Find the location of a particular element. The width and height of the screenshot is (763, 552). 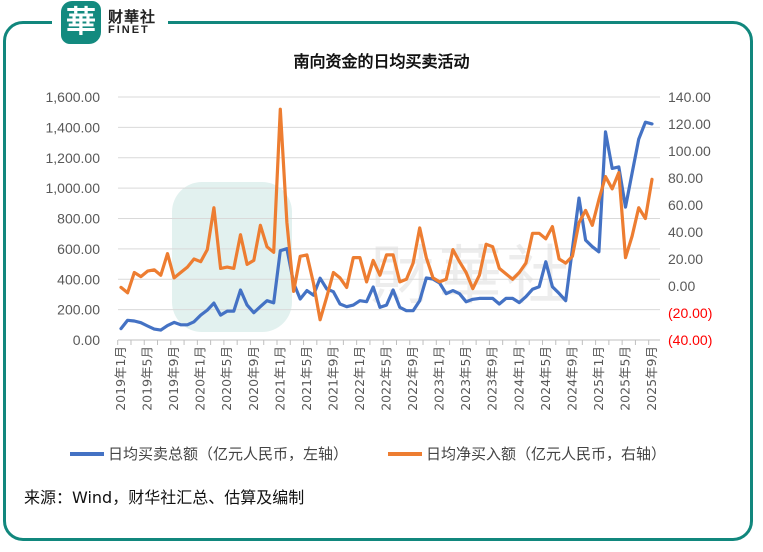

legend-swatch-orange is located at coordinates (405, 453).